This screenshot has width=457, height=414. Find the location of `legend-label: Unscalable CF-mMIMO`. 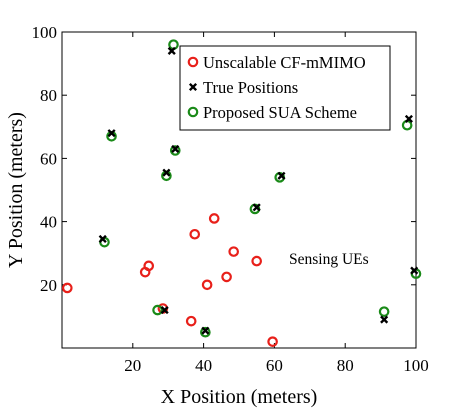

legend-label: Unscalable CF-mMIMO is located at coordinates (284, 62).